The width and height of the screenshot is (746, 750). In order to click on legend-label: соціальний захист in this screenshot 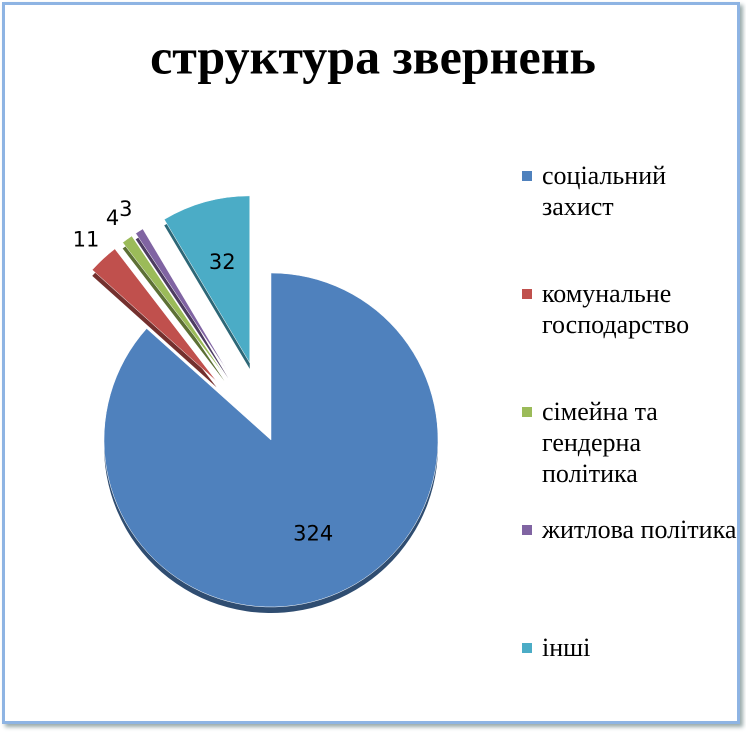, I will do `click(604, 191)`.